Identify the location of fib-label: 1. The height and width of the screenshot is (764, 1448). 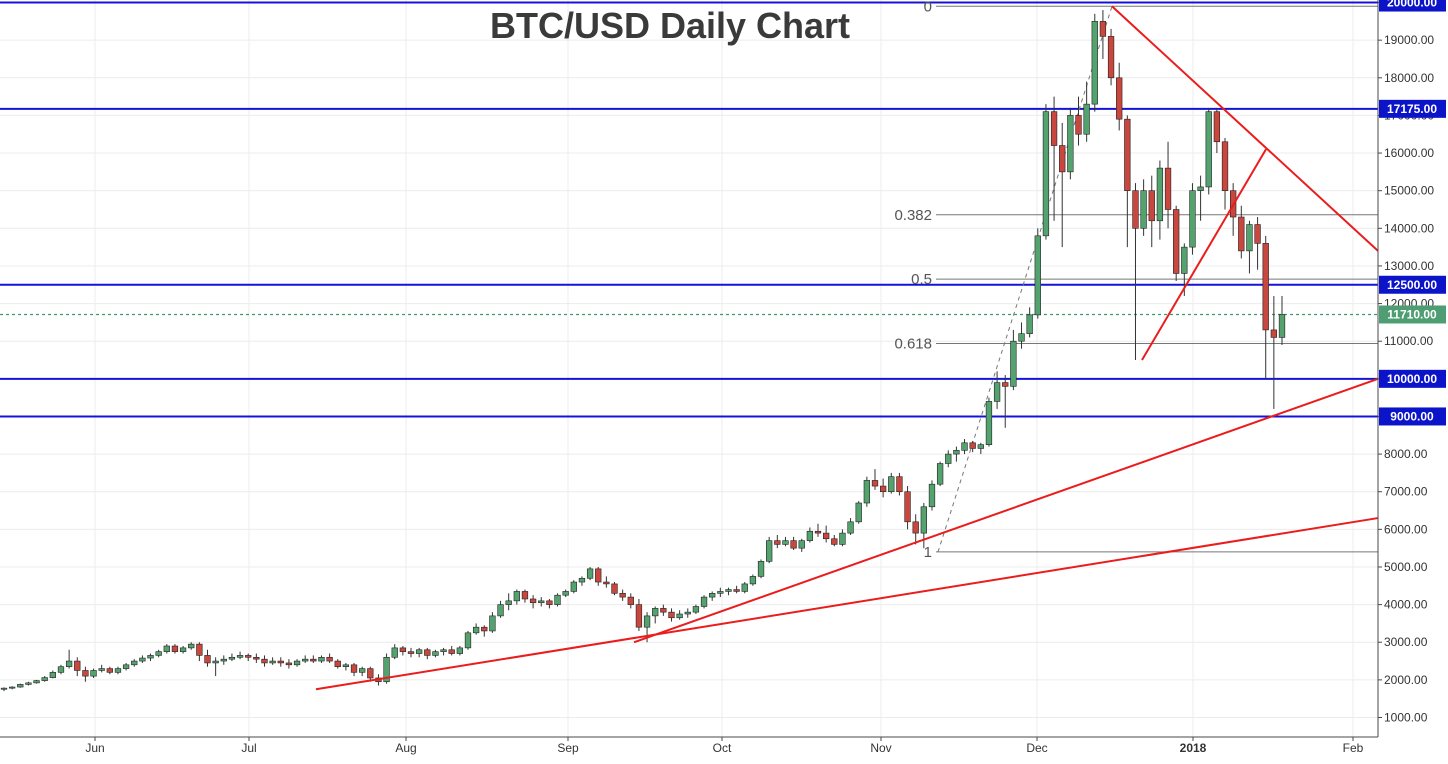
(928, 552).